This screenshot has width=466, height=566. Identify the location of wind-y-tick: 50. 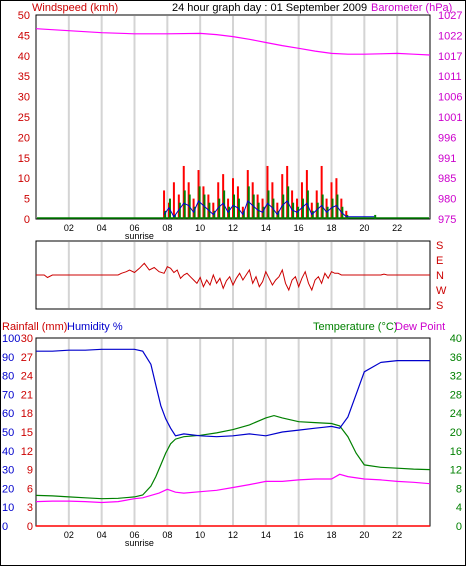
(24, 16).